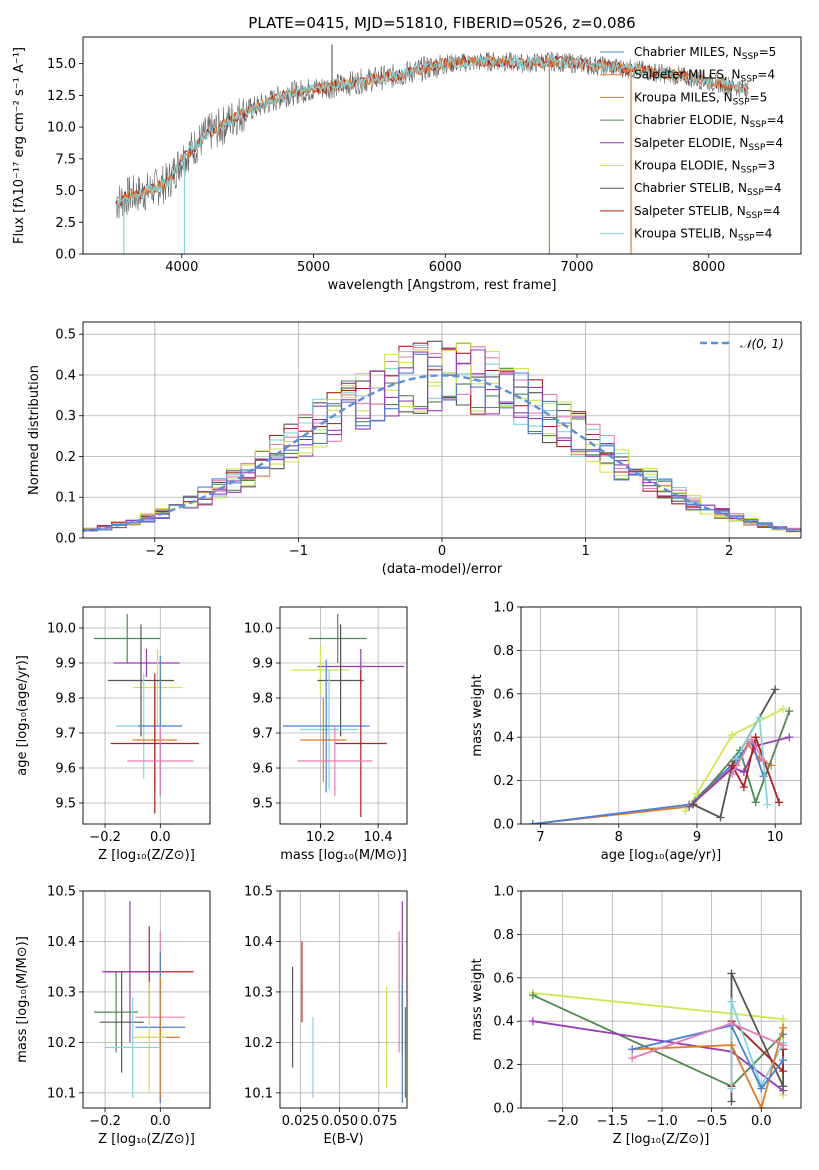 Image resolution: width=819 pixels, height=1170 pixels. I want to click on legend-label-kroupa_stelib: Kroupa STELIB, NSSP=4, so click(703, 235).